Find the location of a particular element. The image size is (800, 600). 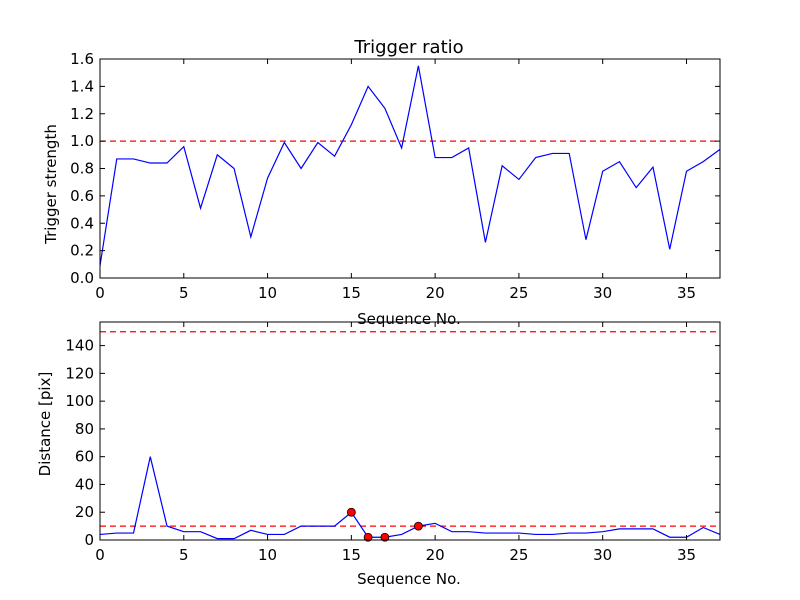

y-tick-label: 140 is located at coordinates (79, 346).